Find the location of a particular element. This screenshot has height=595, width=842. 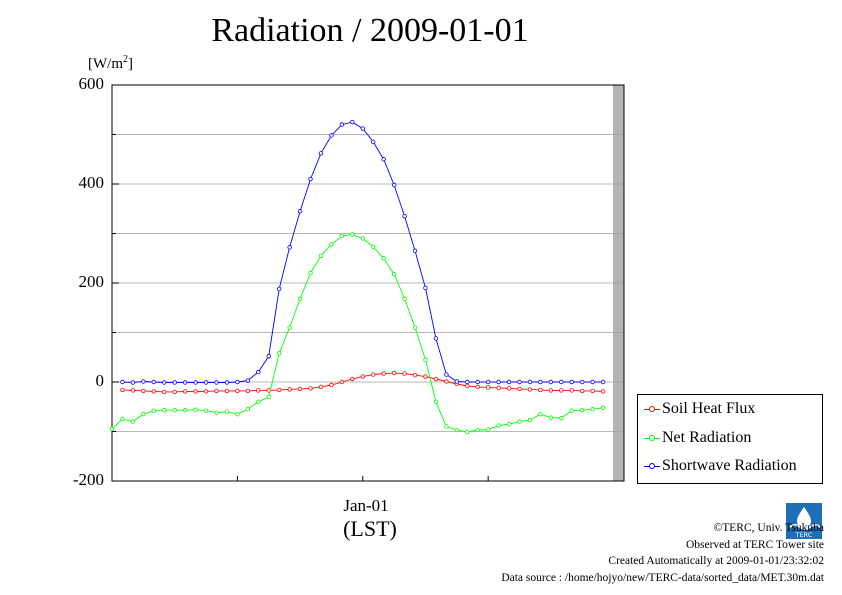

y-axis-unit-label: [W/m2] is located at coordinates (110, 63).